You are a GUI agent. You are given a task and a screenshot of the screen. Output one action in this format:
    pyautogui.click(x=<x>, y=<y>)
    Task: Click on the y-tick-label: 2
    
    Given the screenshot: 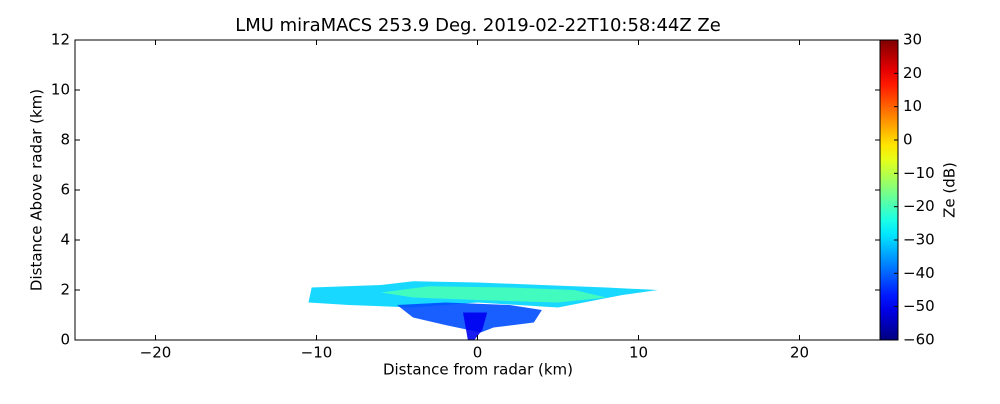 What is the action you would take?
    pyautogui.click(x=65, y=290)
    